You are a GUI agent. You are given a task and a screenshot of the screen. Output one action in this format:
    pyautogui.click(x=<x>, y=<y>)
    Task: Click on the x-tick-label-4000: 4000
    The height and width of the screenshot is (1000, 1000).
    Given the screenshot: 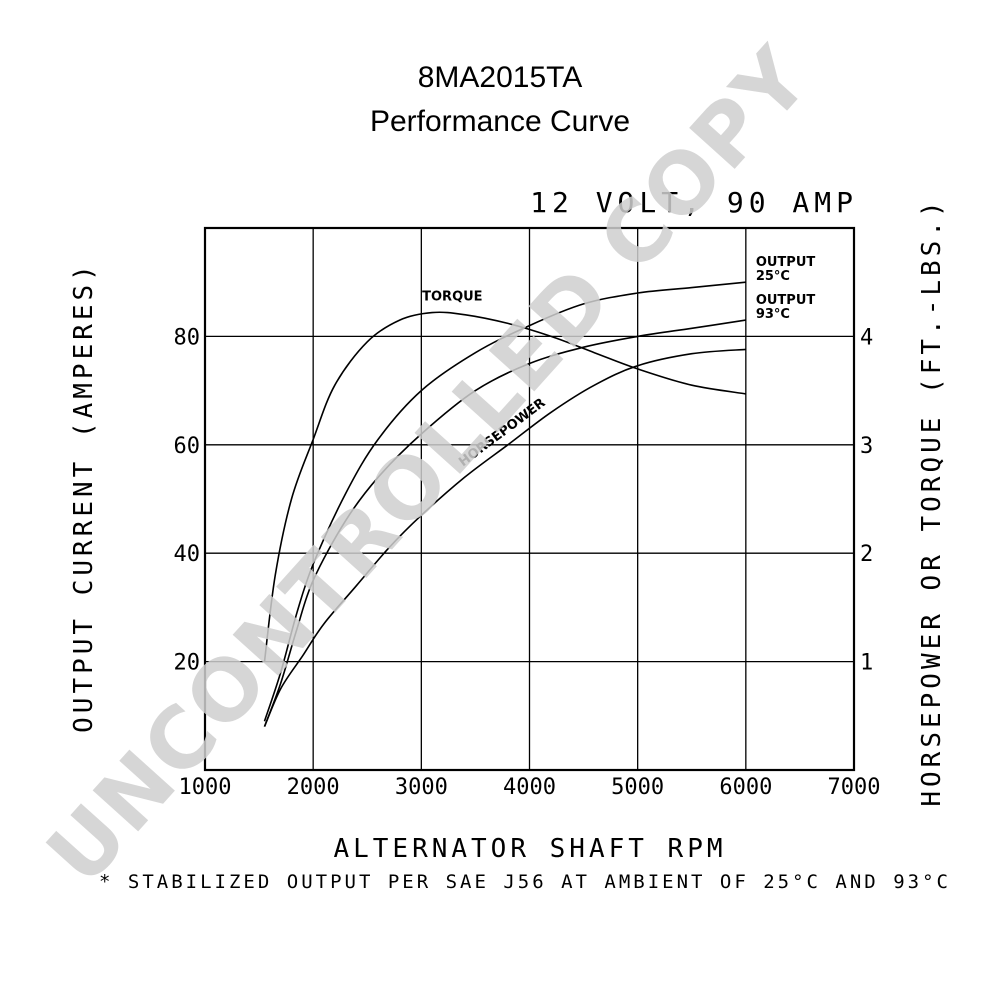 What is the action you would take?
    pyautogui.click(x=529, y=787)
    